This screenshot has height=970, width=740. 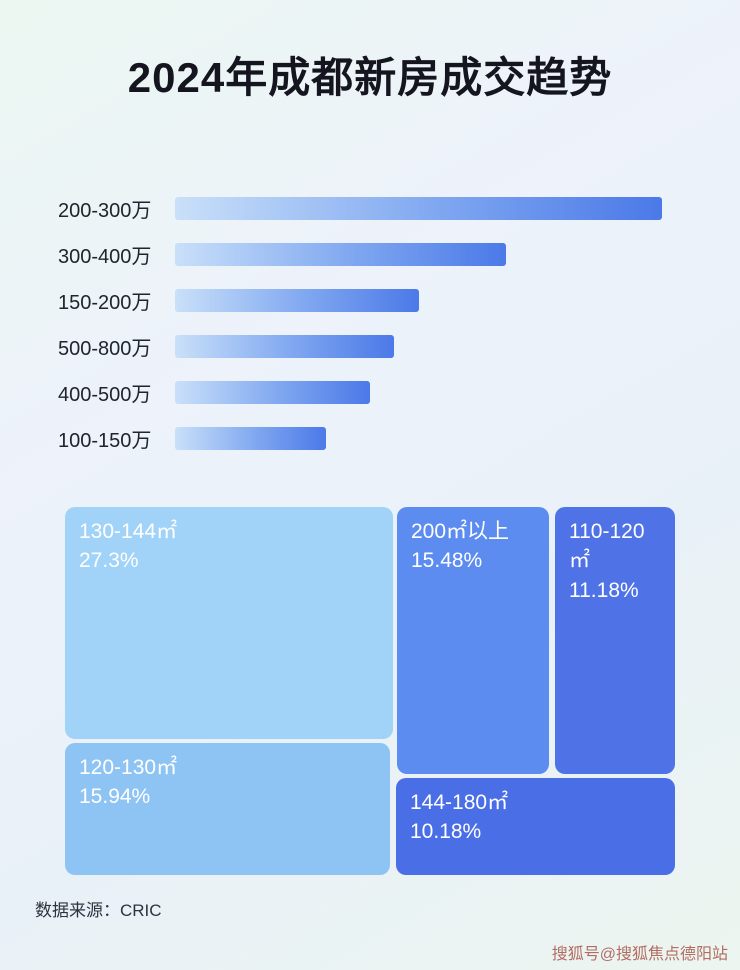 What do you see at coordinates (446, 832) in the screenshot?
I see `treemap-value: 10.18%` at bounding box center [446, 832].